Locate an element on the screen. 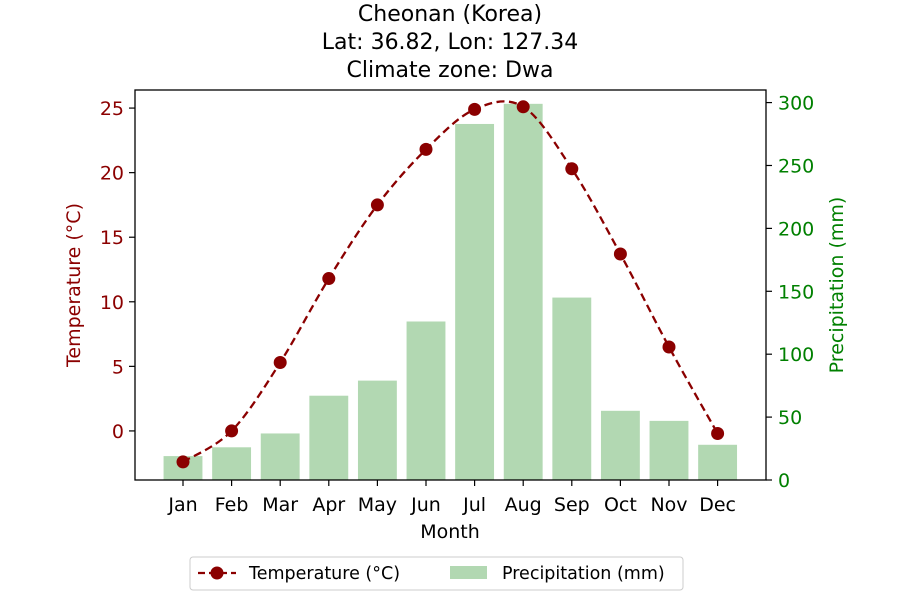 This screenshot has width=900, height=600. temperature-point-jul is located at coordinates (475, 109).